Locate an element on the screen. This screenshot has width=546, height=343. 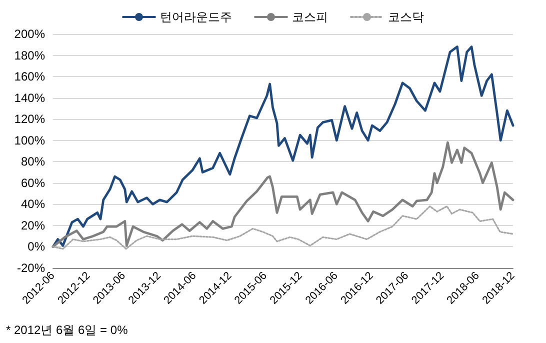
y-tick-label: -20% is located at coordinates (31, 268).